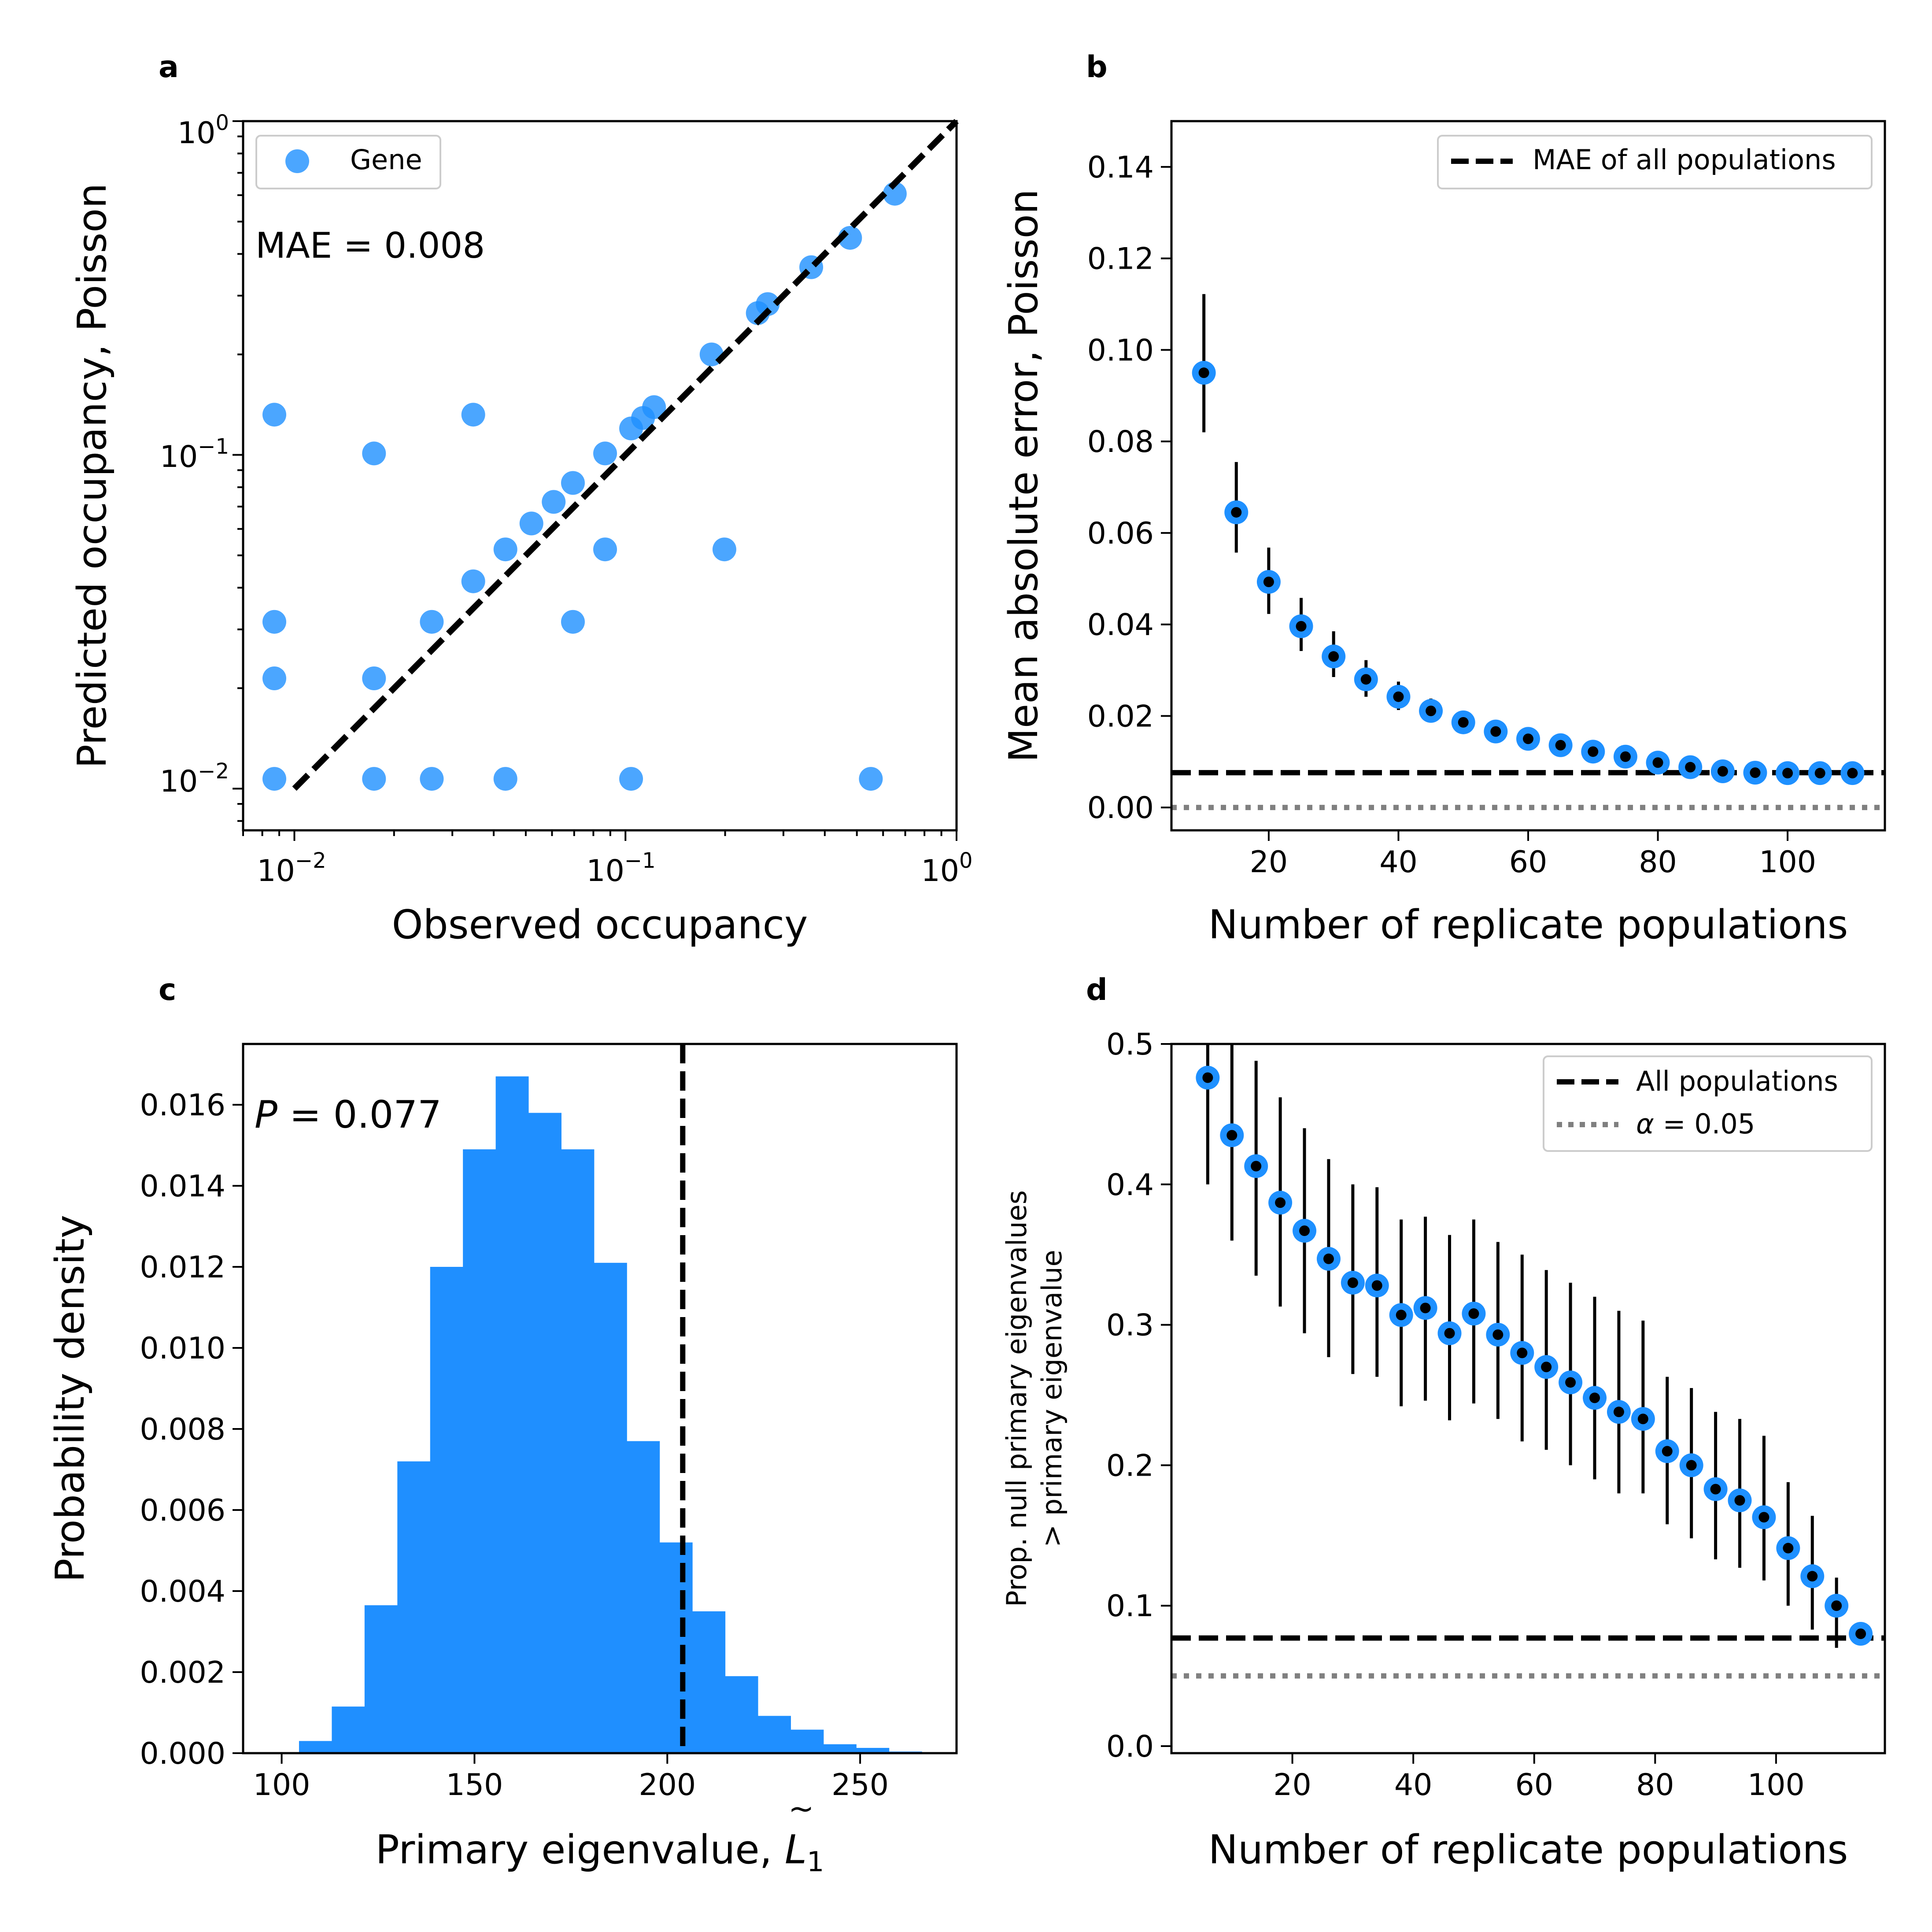 The image size is (1932, 1932). I want to click on panel-a-legend-box, so click(348, 162).